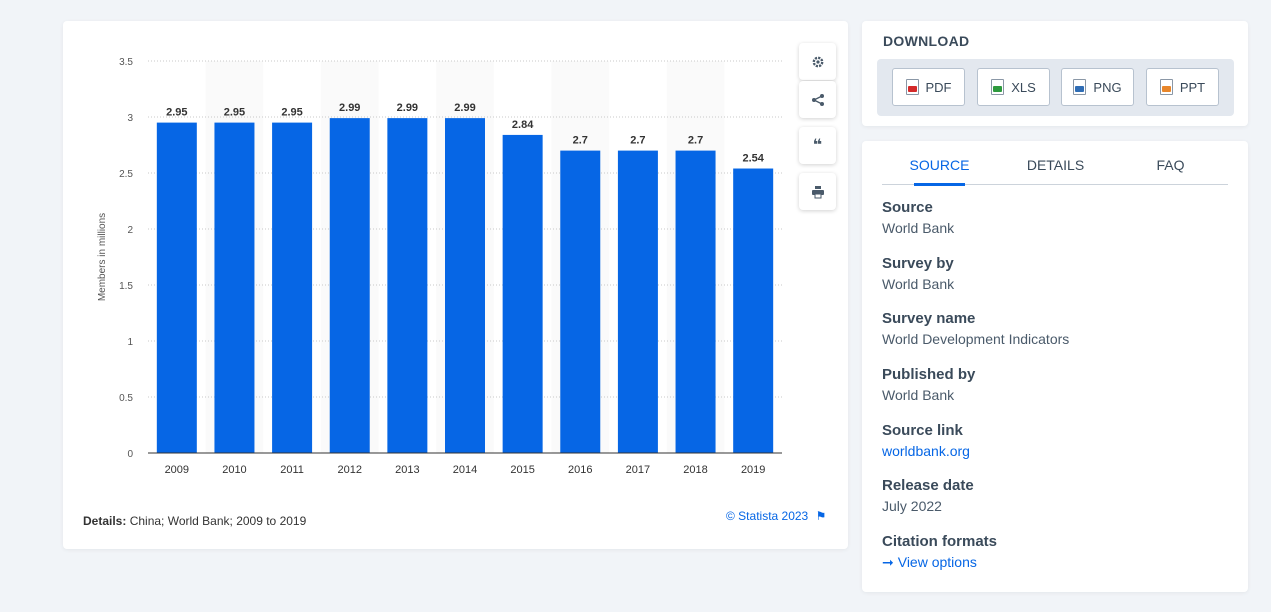  Describe the element at coordinates (218, 521) in the screenshot. I see `details-text: China; World Bank; 2009 to 2019` at that location.